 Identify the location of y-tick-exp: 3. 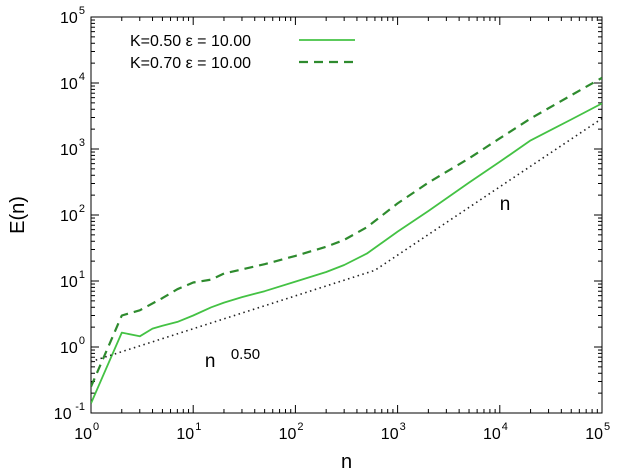
(82, 143).